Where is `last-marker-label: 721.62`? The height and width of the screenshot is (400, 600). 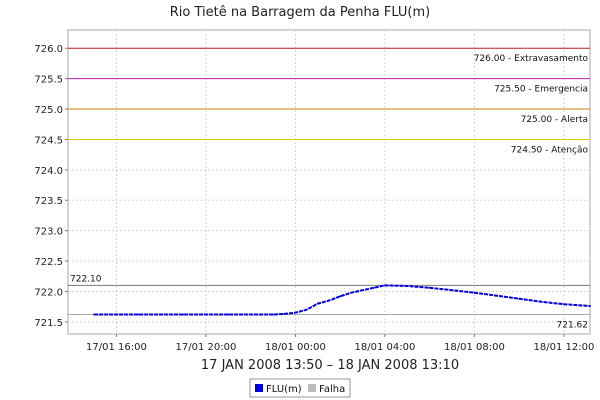 last-marker-label: 721.62 is located at coordinates (573, 326).